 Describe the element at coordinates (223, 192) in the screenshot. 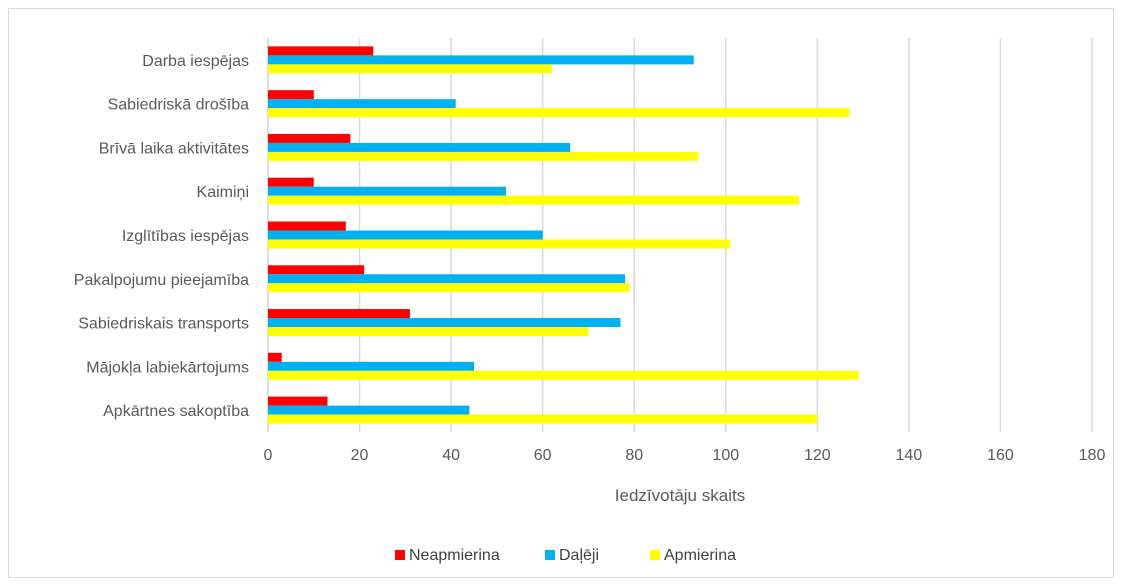

I see `category-label: Kaimiņi` at that location.